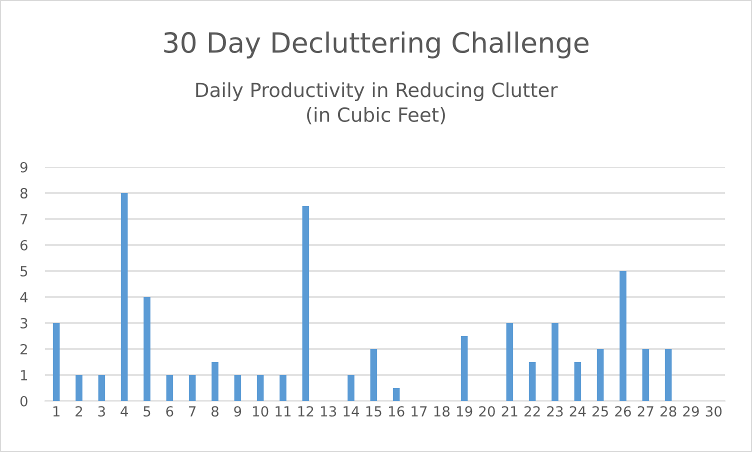  Describe the element at coordinates (691, 411) in the screenshot. I see `x-tick-label: 29` at that location.